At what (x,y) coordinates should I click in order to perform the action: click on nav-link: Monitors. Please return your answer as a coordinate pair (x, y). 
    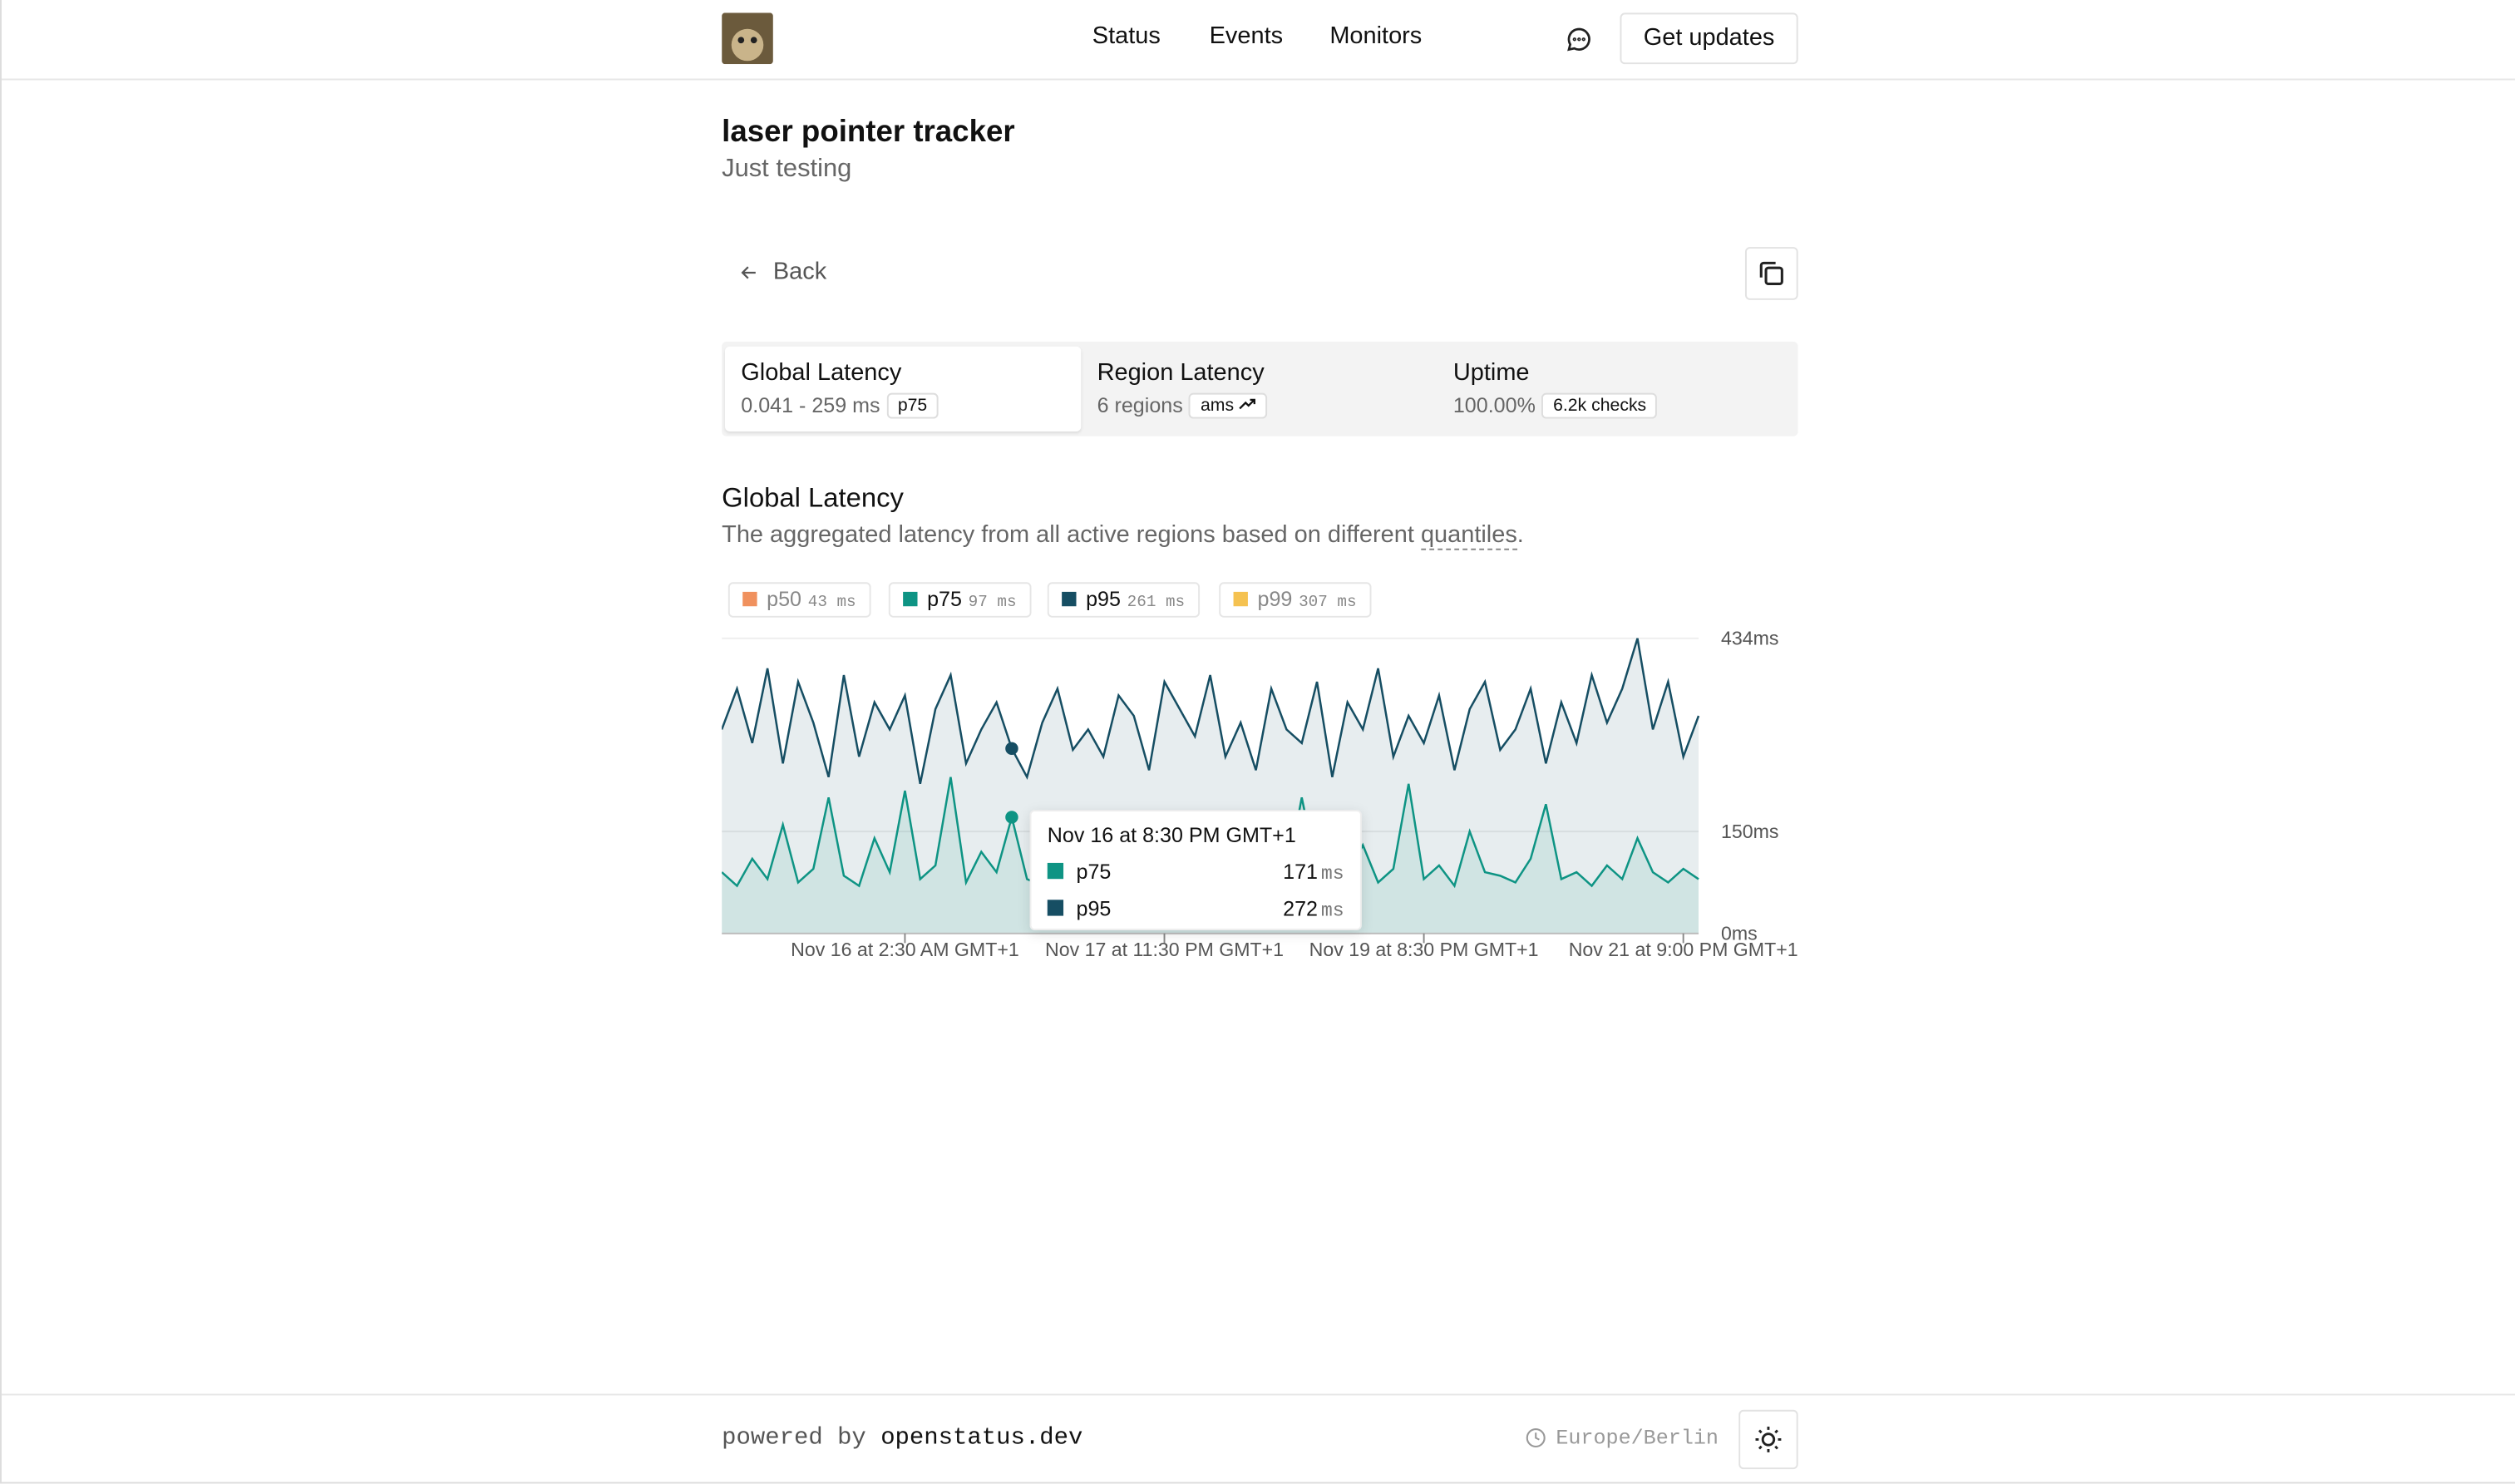
    Looking at the image, I should click on (1376, 36).